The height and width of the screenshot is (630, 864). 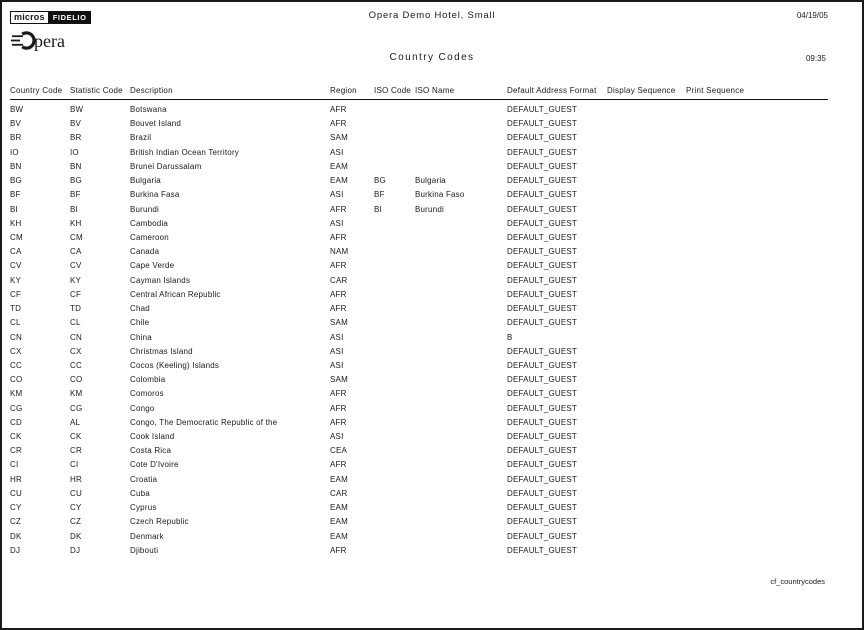 What do you see at coordinates (142, 408) in the screenshot?
I see `table-cell: Congo` at bounding box center [142, 408].